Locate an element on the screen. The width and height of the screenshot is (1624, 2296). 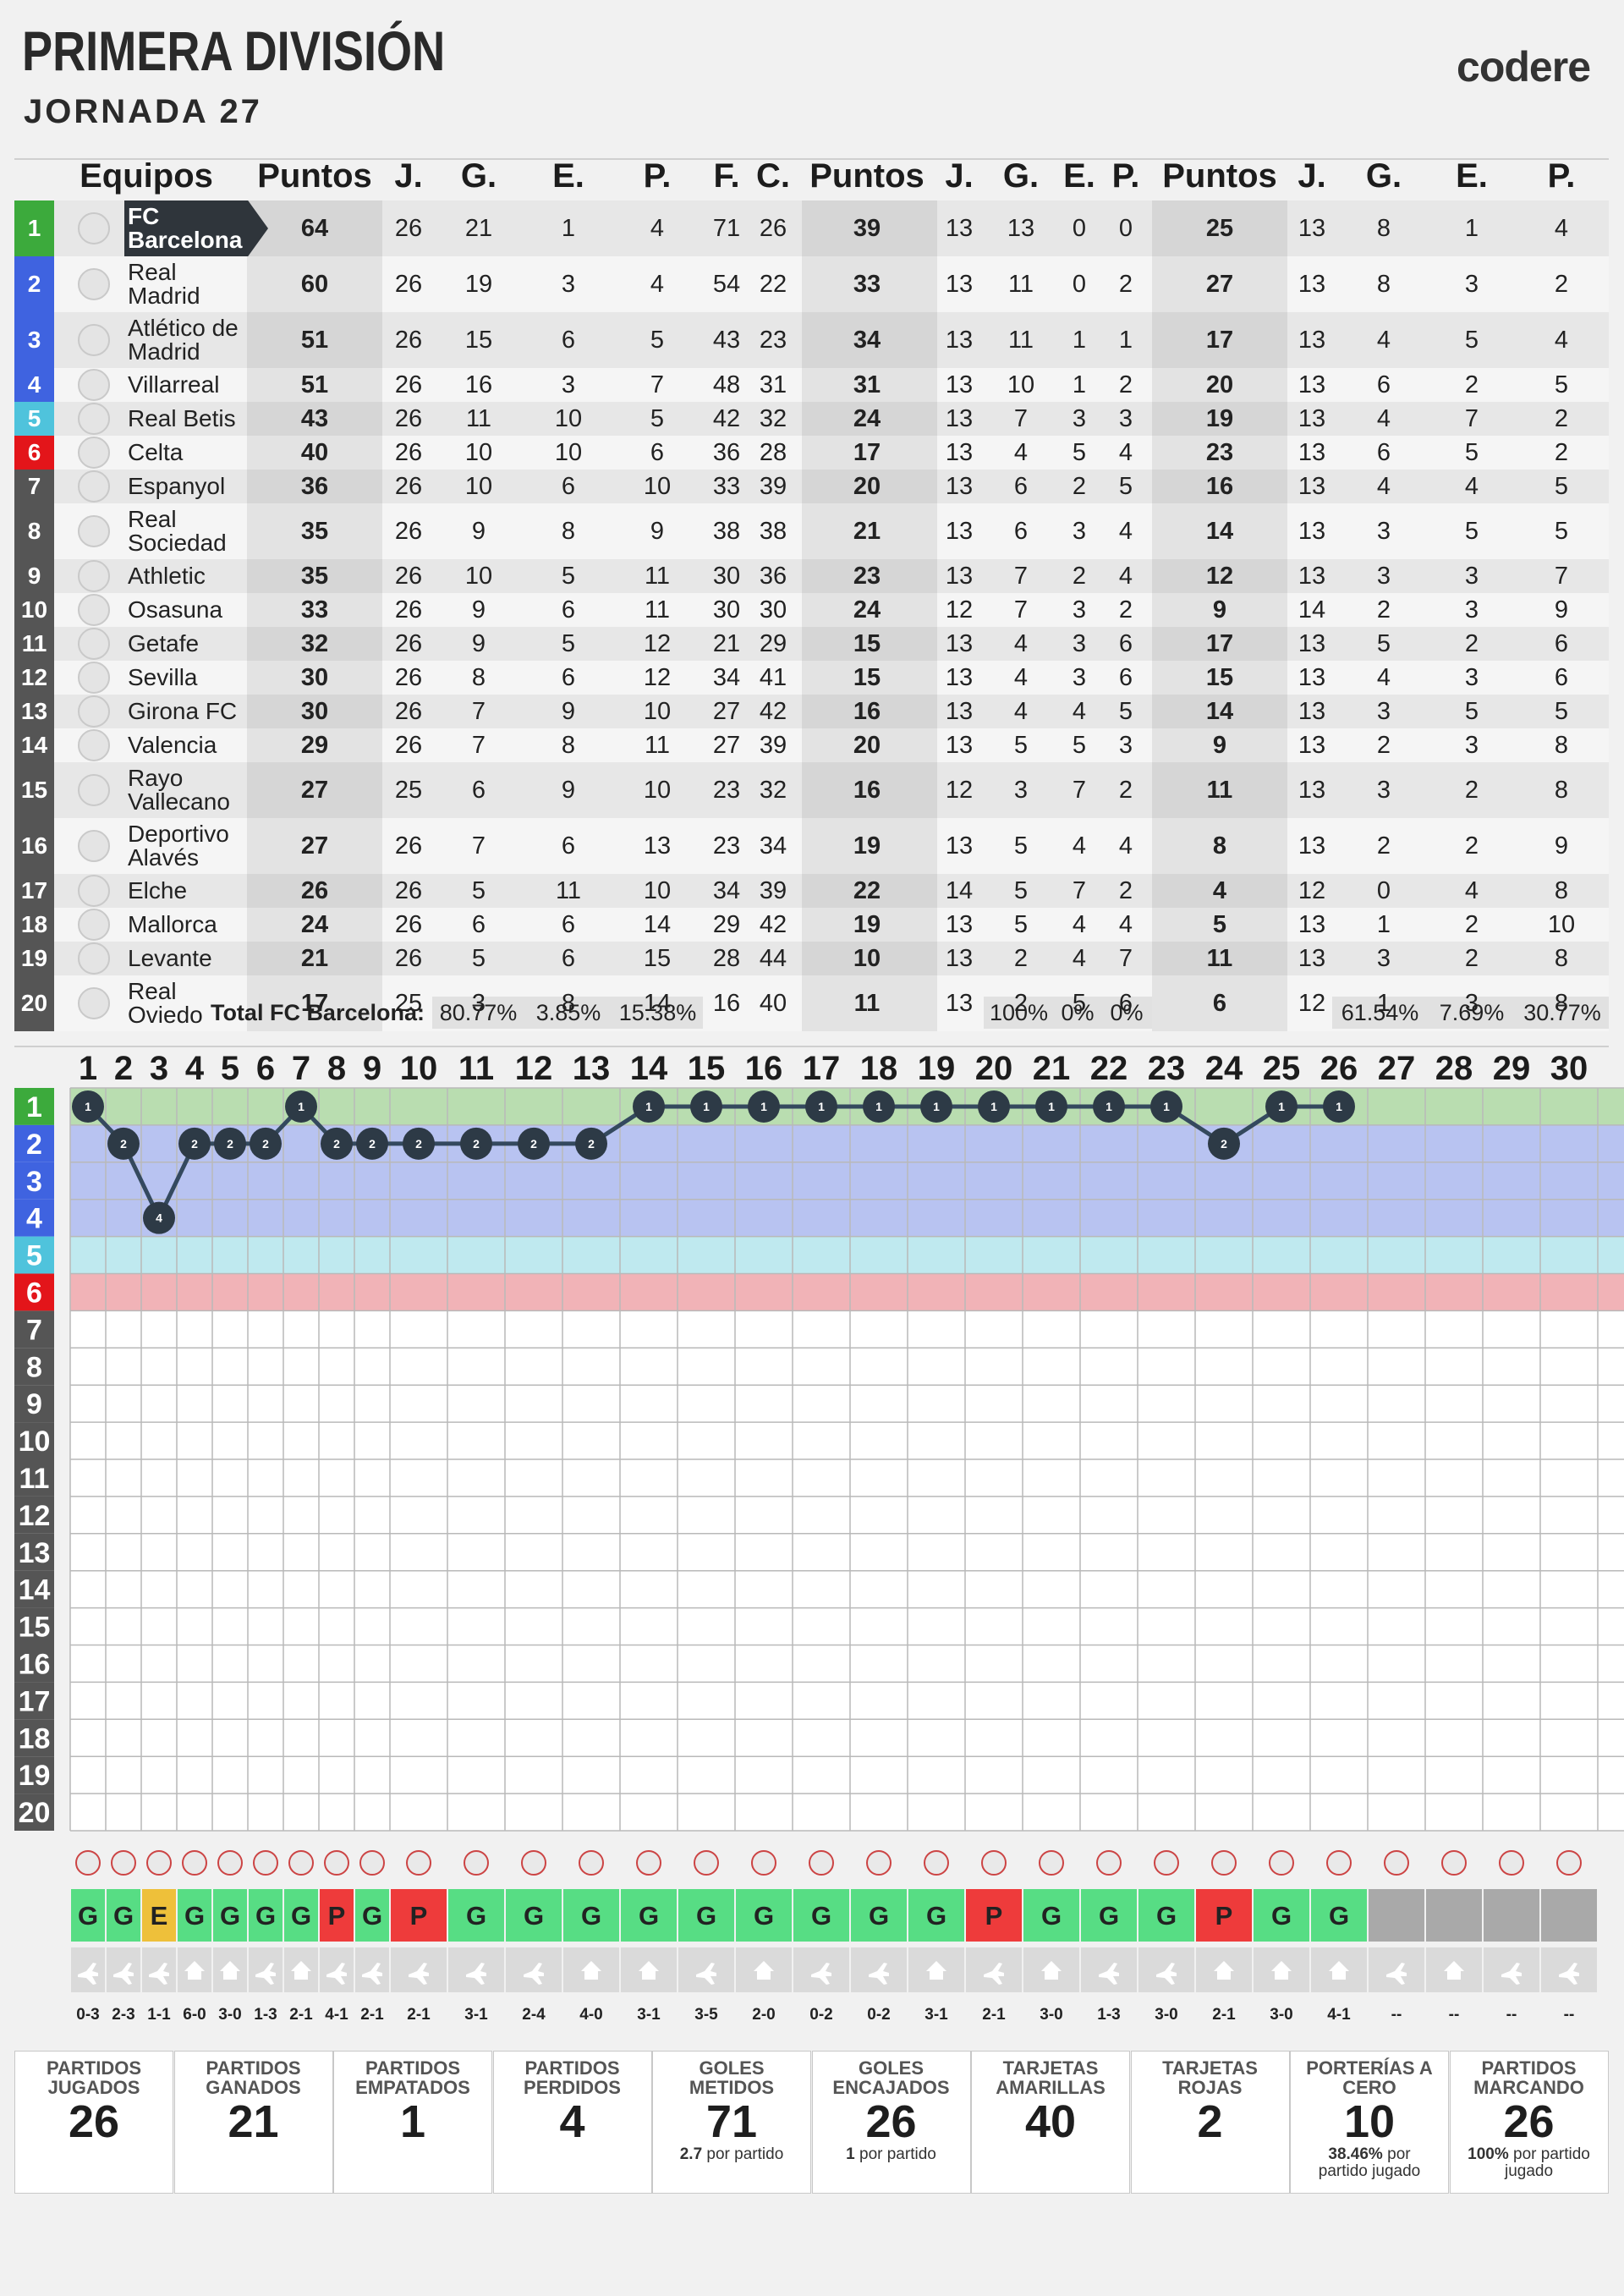
stat-value: 40 is located at coordinates (1051, 2121).